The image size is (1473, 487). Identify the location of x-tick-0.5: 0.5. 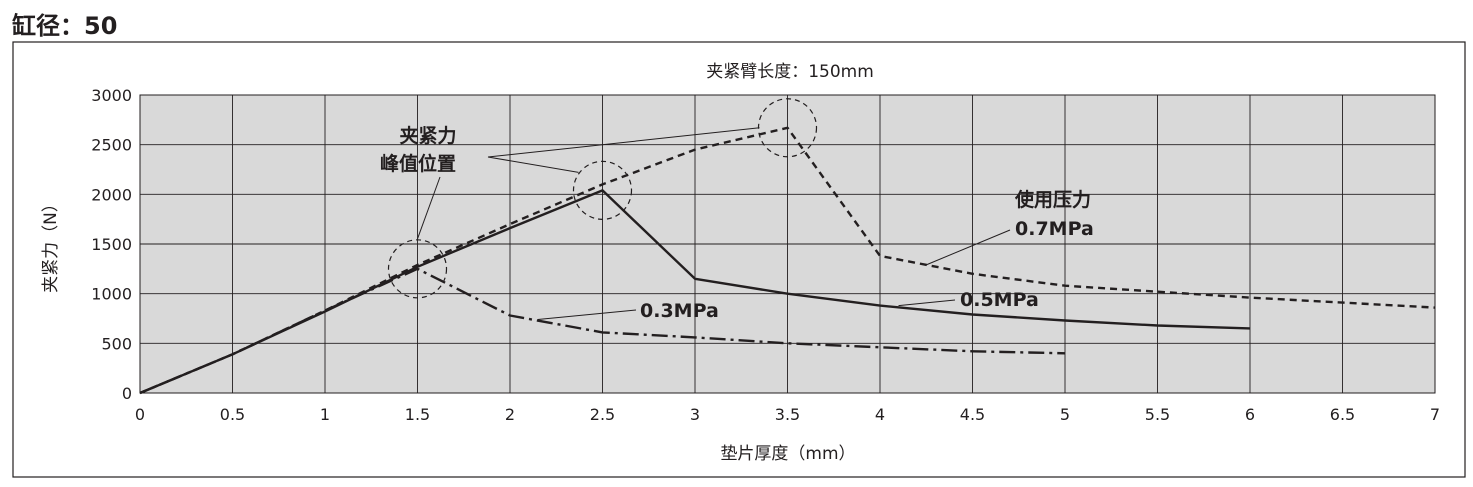
(232, 414).